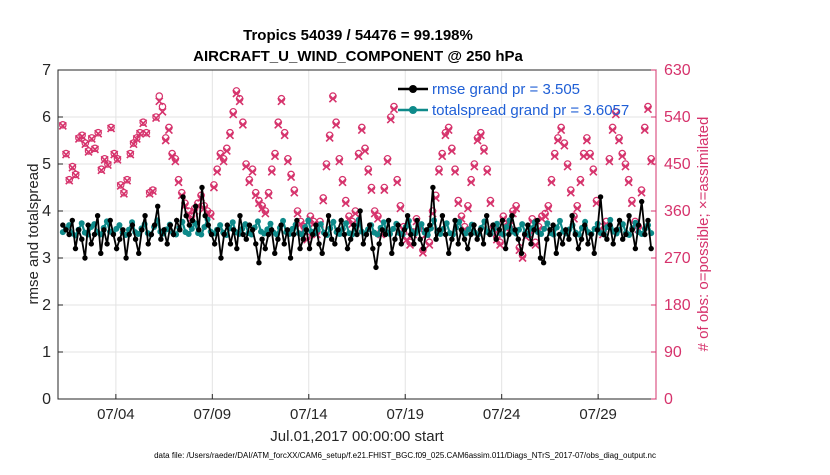 The width and height of the screenshot is (830, 475). What do you see at coordinates (357, 436) in the screenshot?
I see `x-axis-label: Jul.01,2017 00:00:00 start` at bounding box center [357, 436].